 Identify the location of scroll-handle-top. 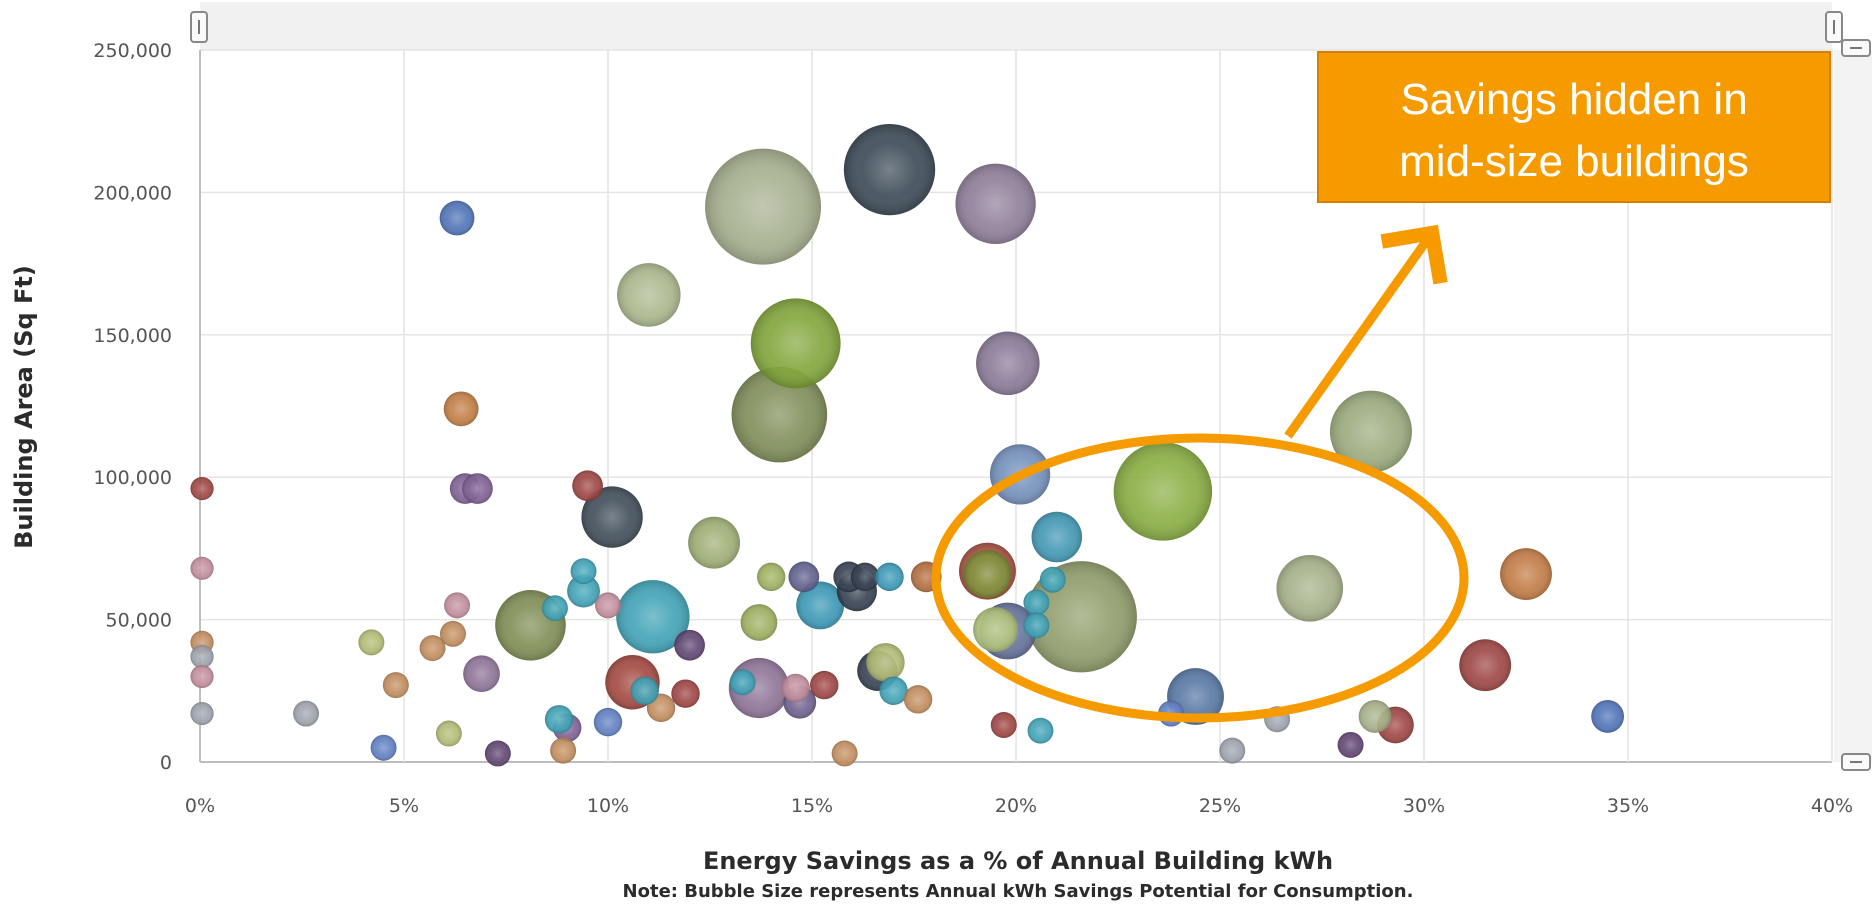
(1856, 48).